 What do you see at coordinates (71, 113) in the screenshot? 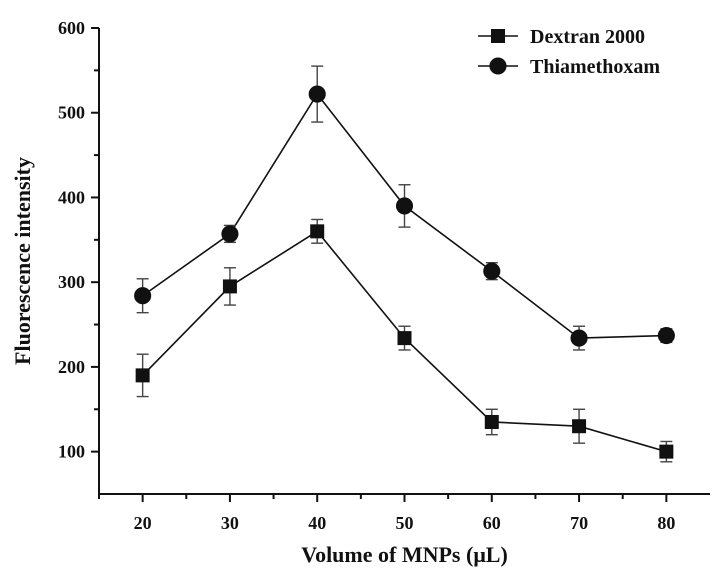
I see `y-tick-label: 500` at bounding box center [71, 113].